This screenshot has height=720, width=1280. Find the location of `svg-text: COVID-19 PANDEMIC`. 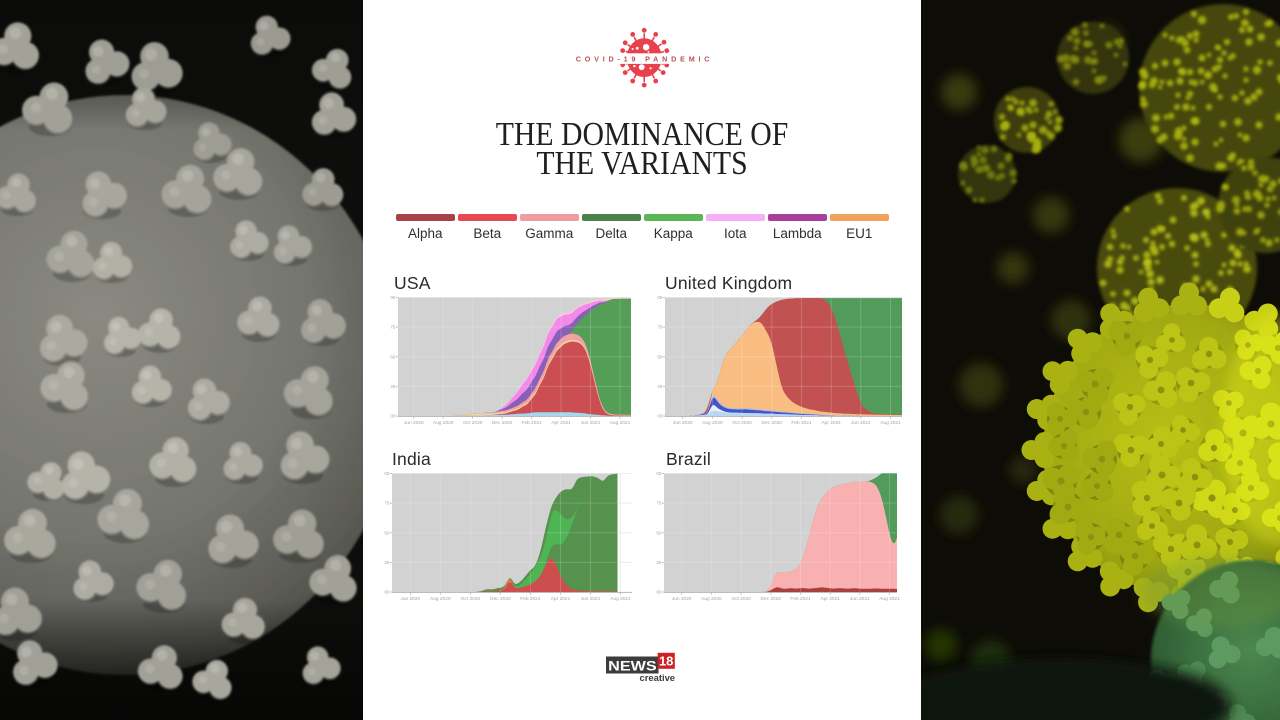

svg-text: COVID-19 PANDEMIC is located at coordinates (645, 59).